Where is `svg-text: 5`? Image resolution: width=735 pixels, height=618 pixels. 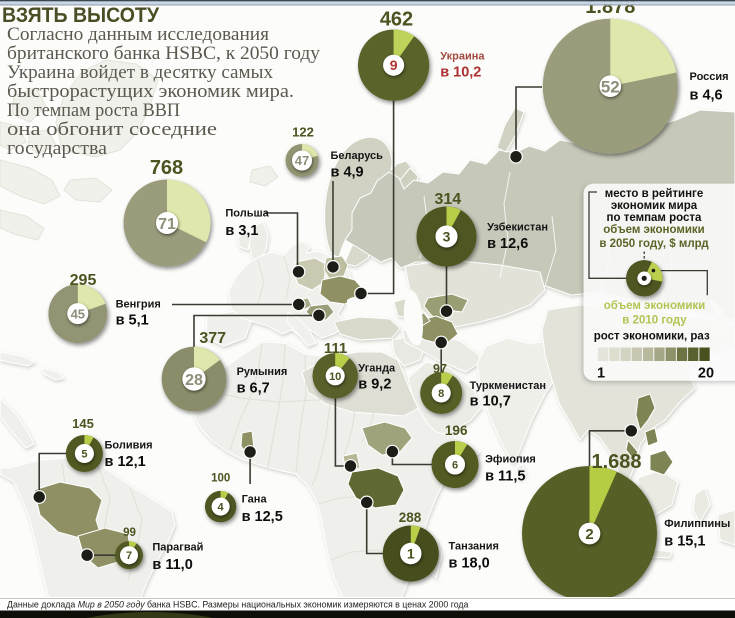
svg-text: 5 is located at coordinates (84, 455).